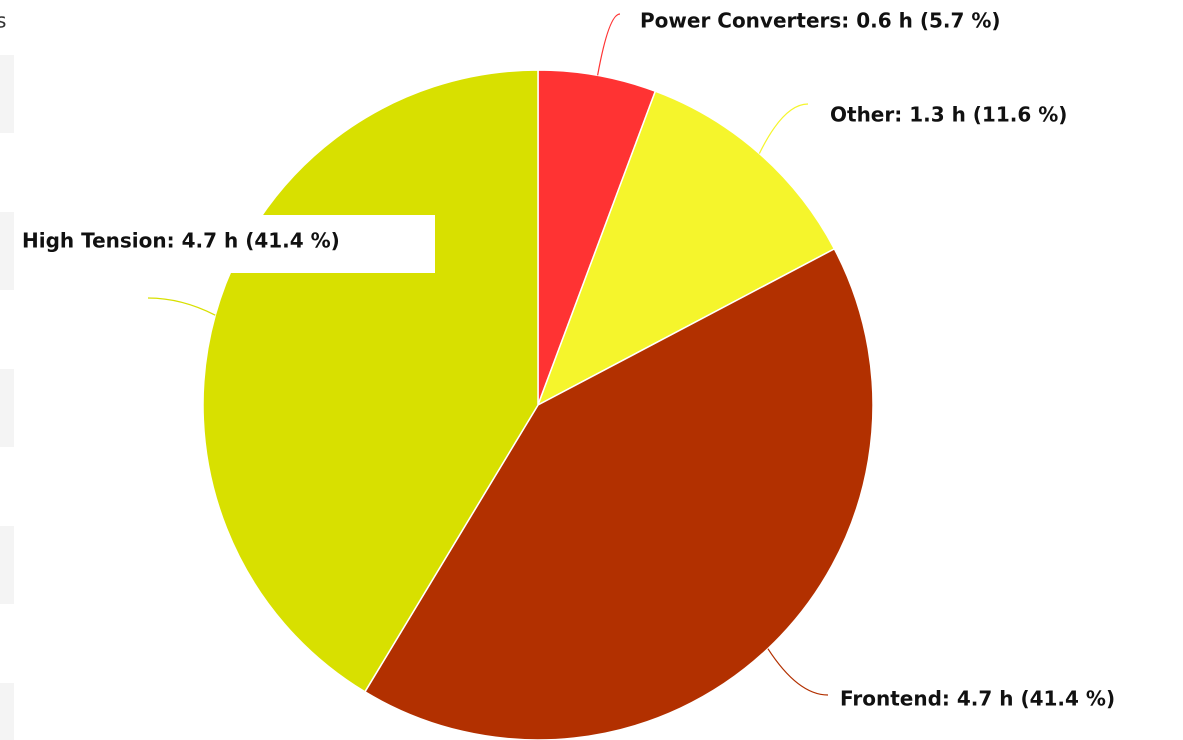  Describe the element at coordinates (3, 21) in the screenshot. I see `sidebar-text: s` at that location.